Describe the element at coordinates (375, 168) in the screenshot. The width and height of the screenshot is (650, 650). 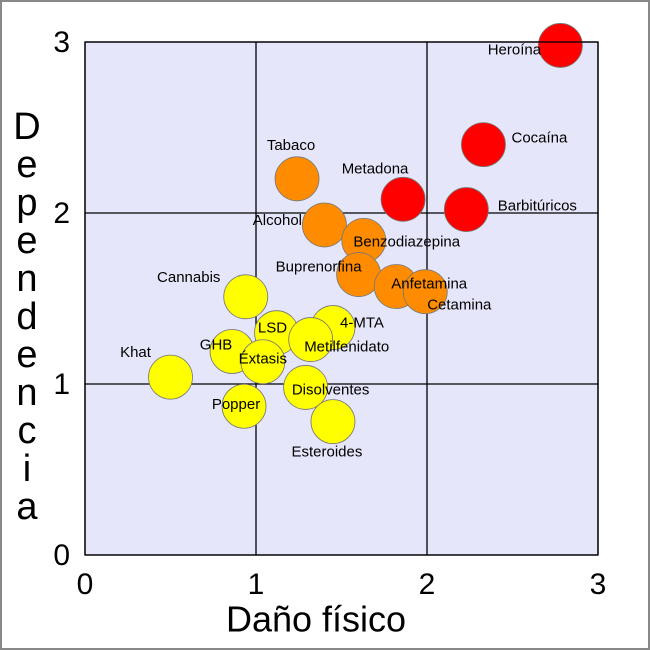
I see `point-label: Metadona` at that location.